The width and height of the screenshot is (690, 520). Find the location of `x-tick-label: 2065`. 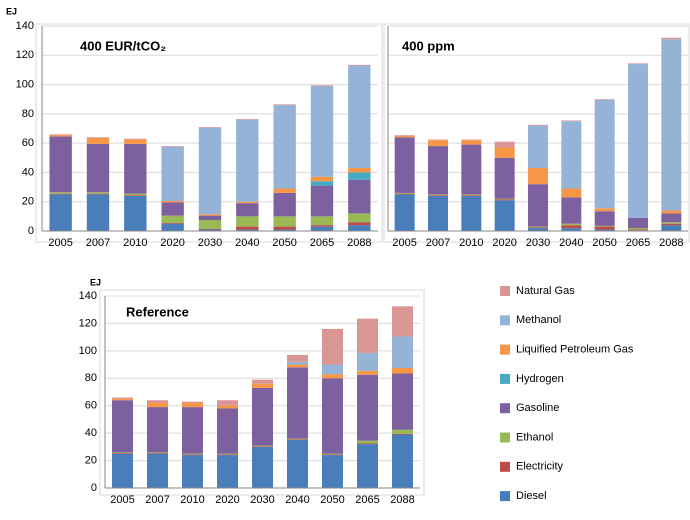

x-tick-label: 2065 is located at coordinates (322, 243).